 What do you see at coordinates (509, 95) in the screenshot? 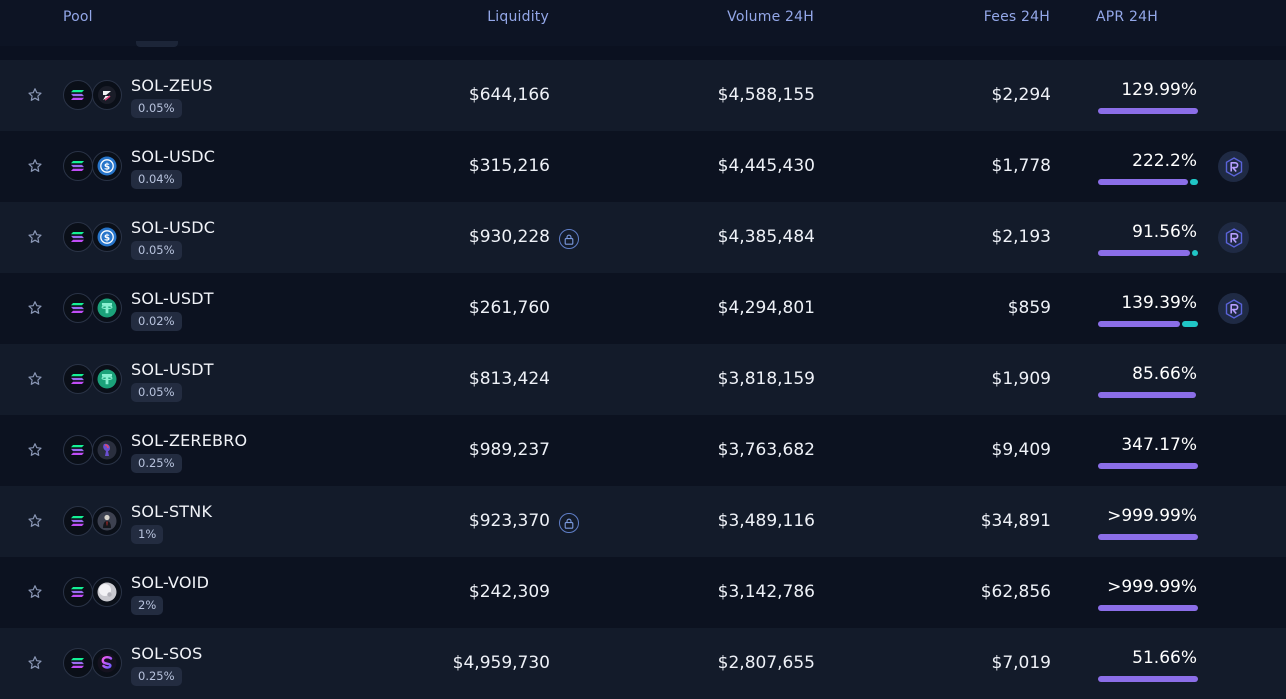
I see `liquidity-value: $644,166` at bounding box center [509, 95].